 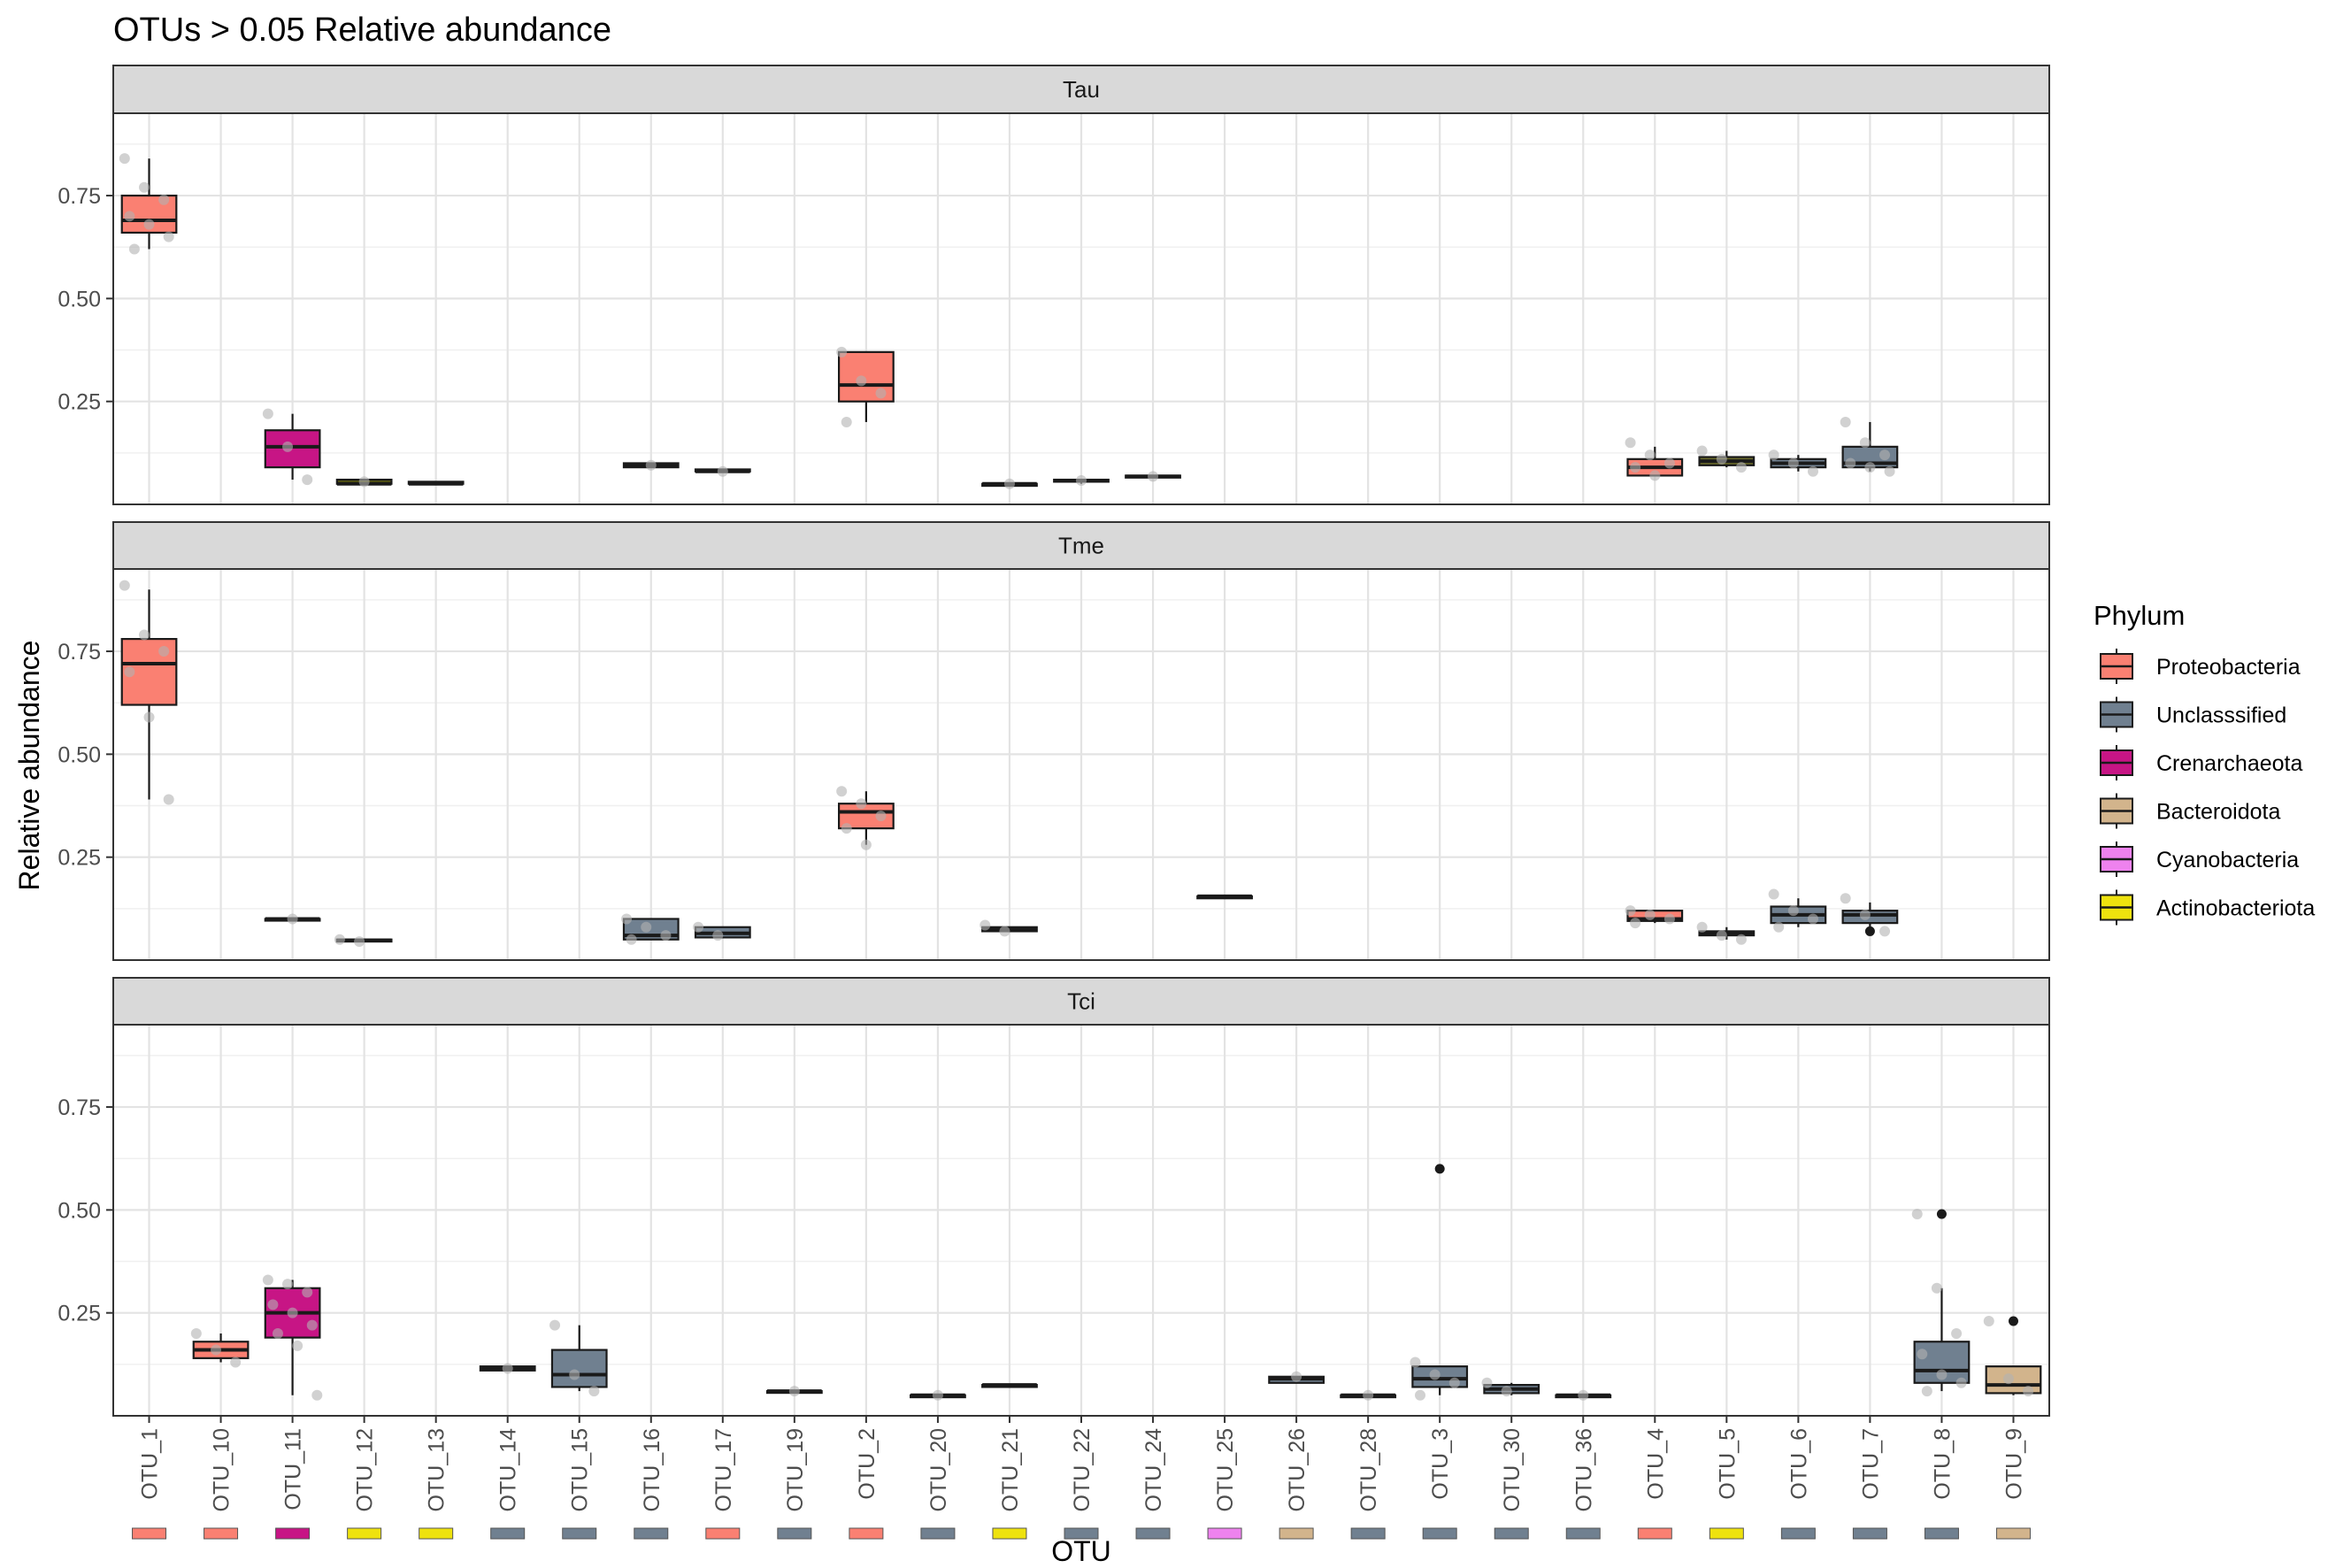 I want to click on x-tick-label: OTU_36, so click(x=1583, y=1469).